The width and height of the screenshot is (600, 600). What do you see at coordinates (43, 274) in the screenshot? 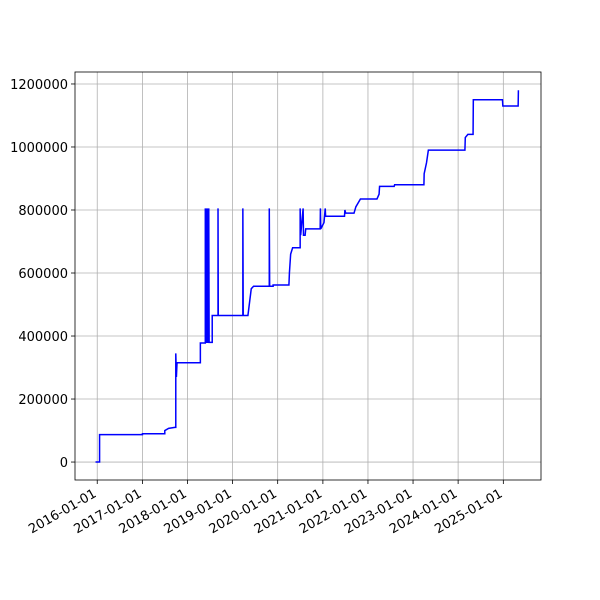
I see `y-tick-label: 600000` at bounding box center [43, 274].